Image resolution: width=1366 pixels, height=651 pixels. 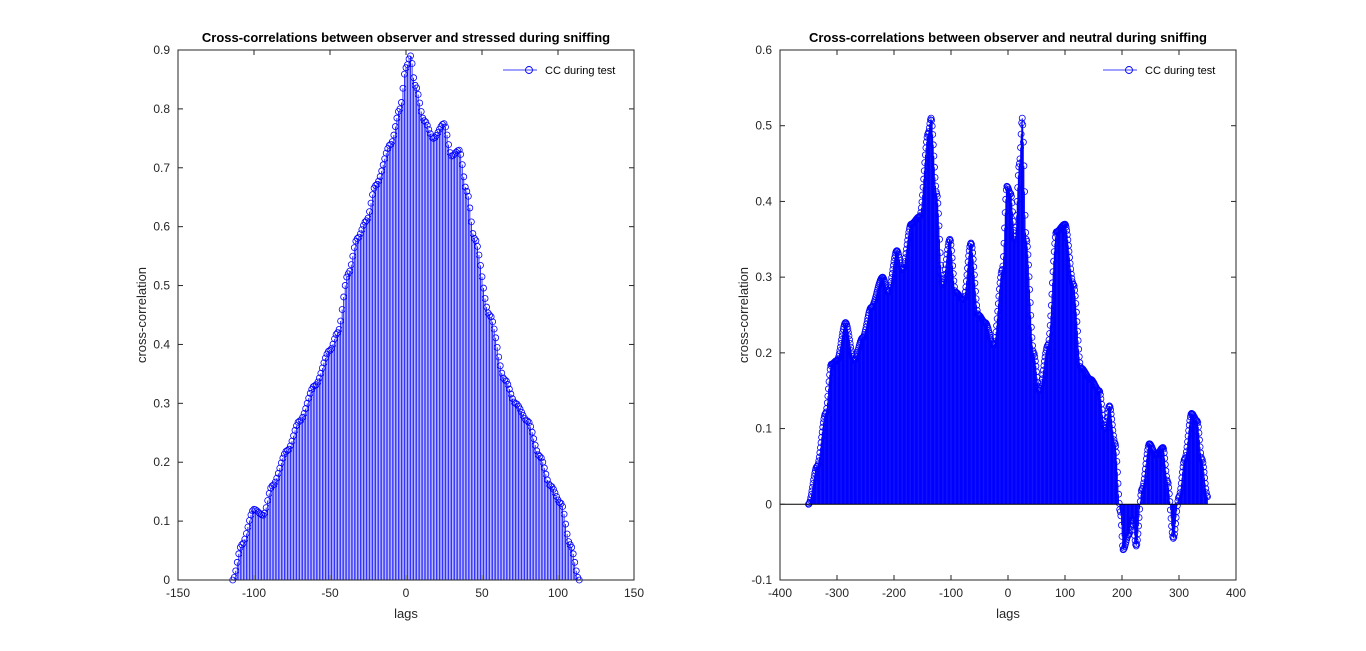 What do you see at coordinates (254, 593) in the screenshot?
I see `x-tick-label: -100` at bounding box center [254, 593].